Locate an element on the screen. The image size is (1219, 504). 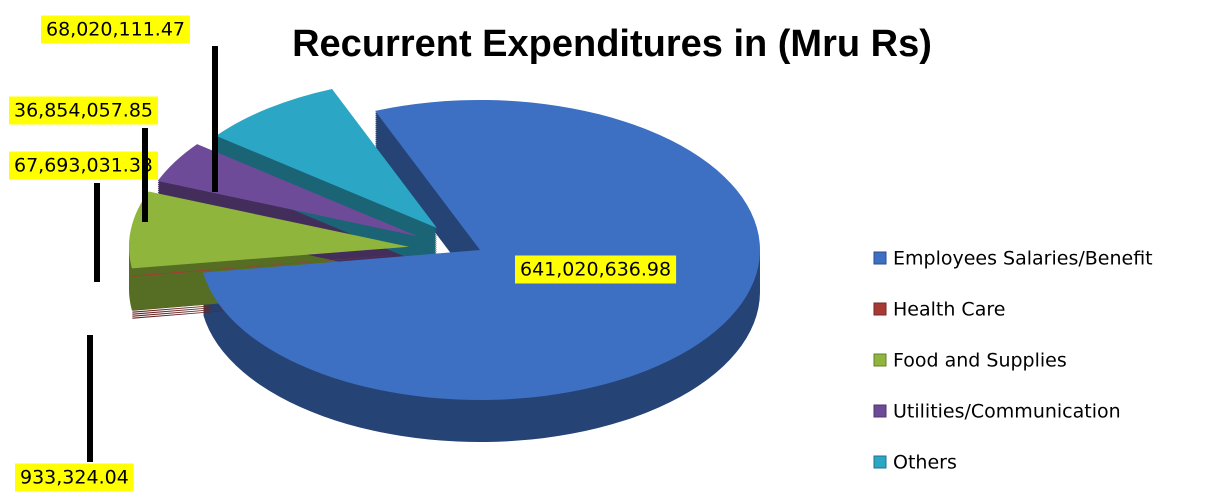
data-label: 933,324.04 is located at coordinates (74, 478).